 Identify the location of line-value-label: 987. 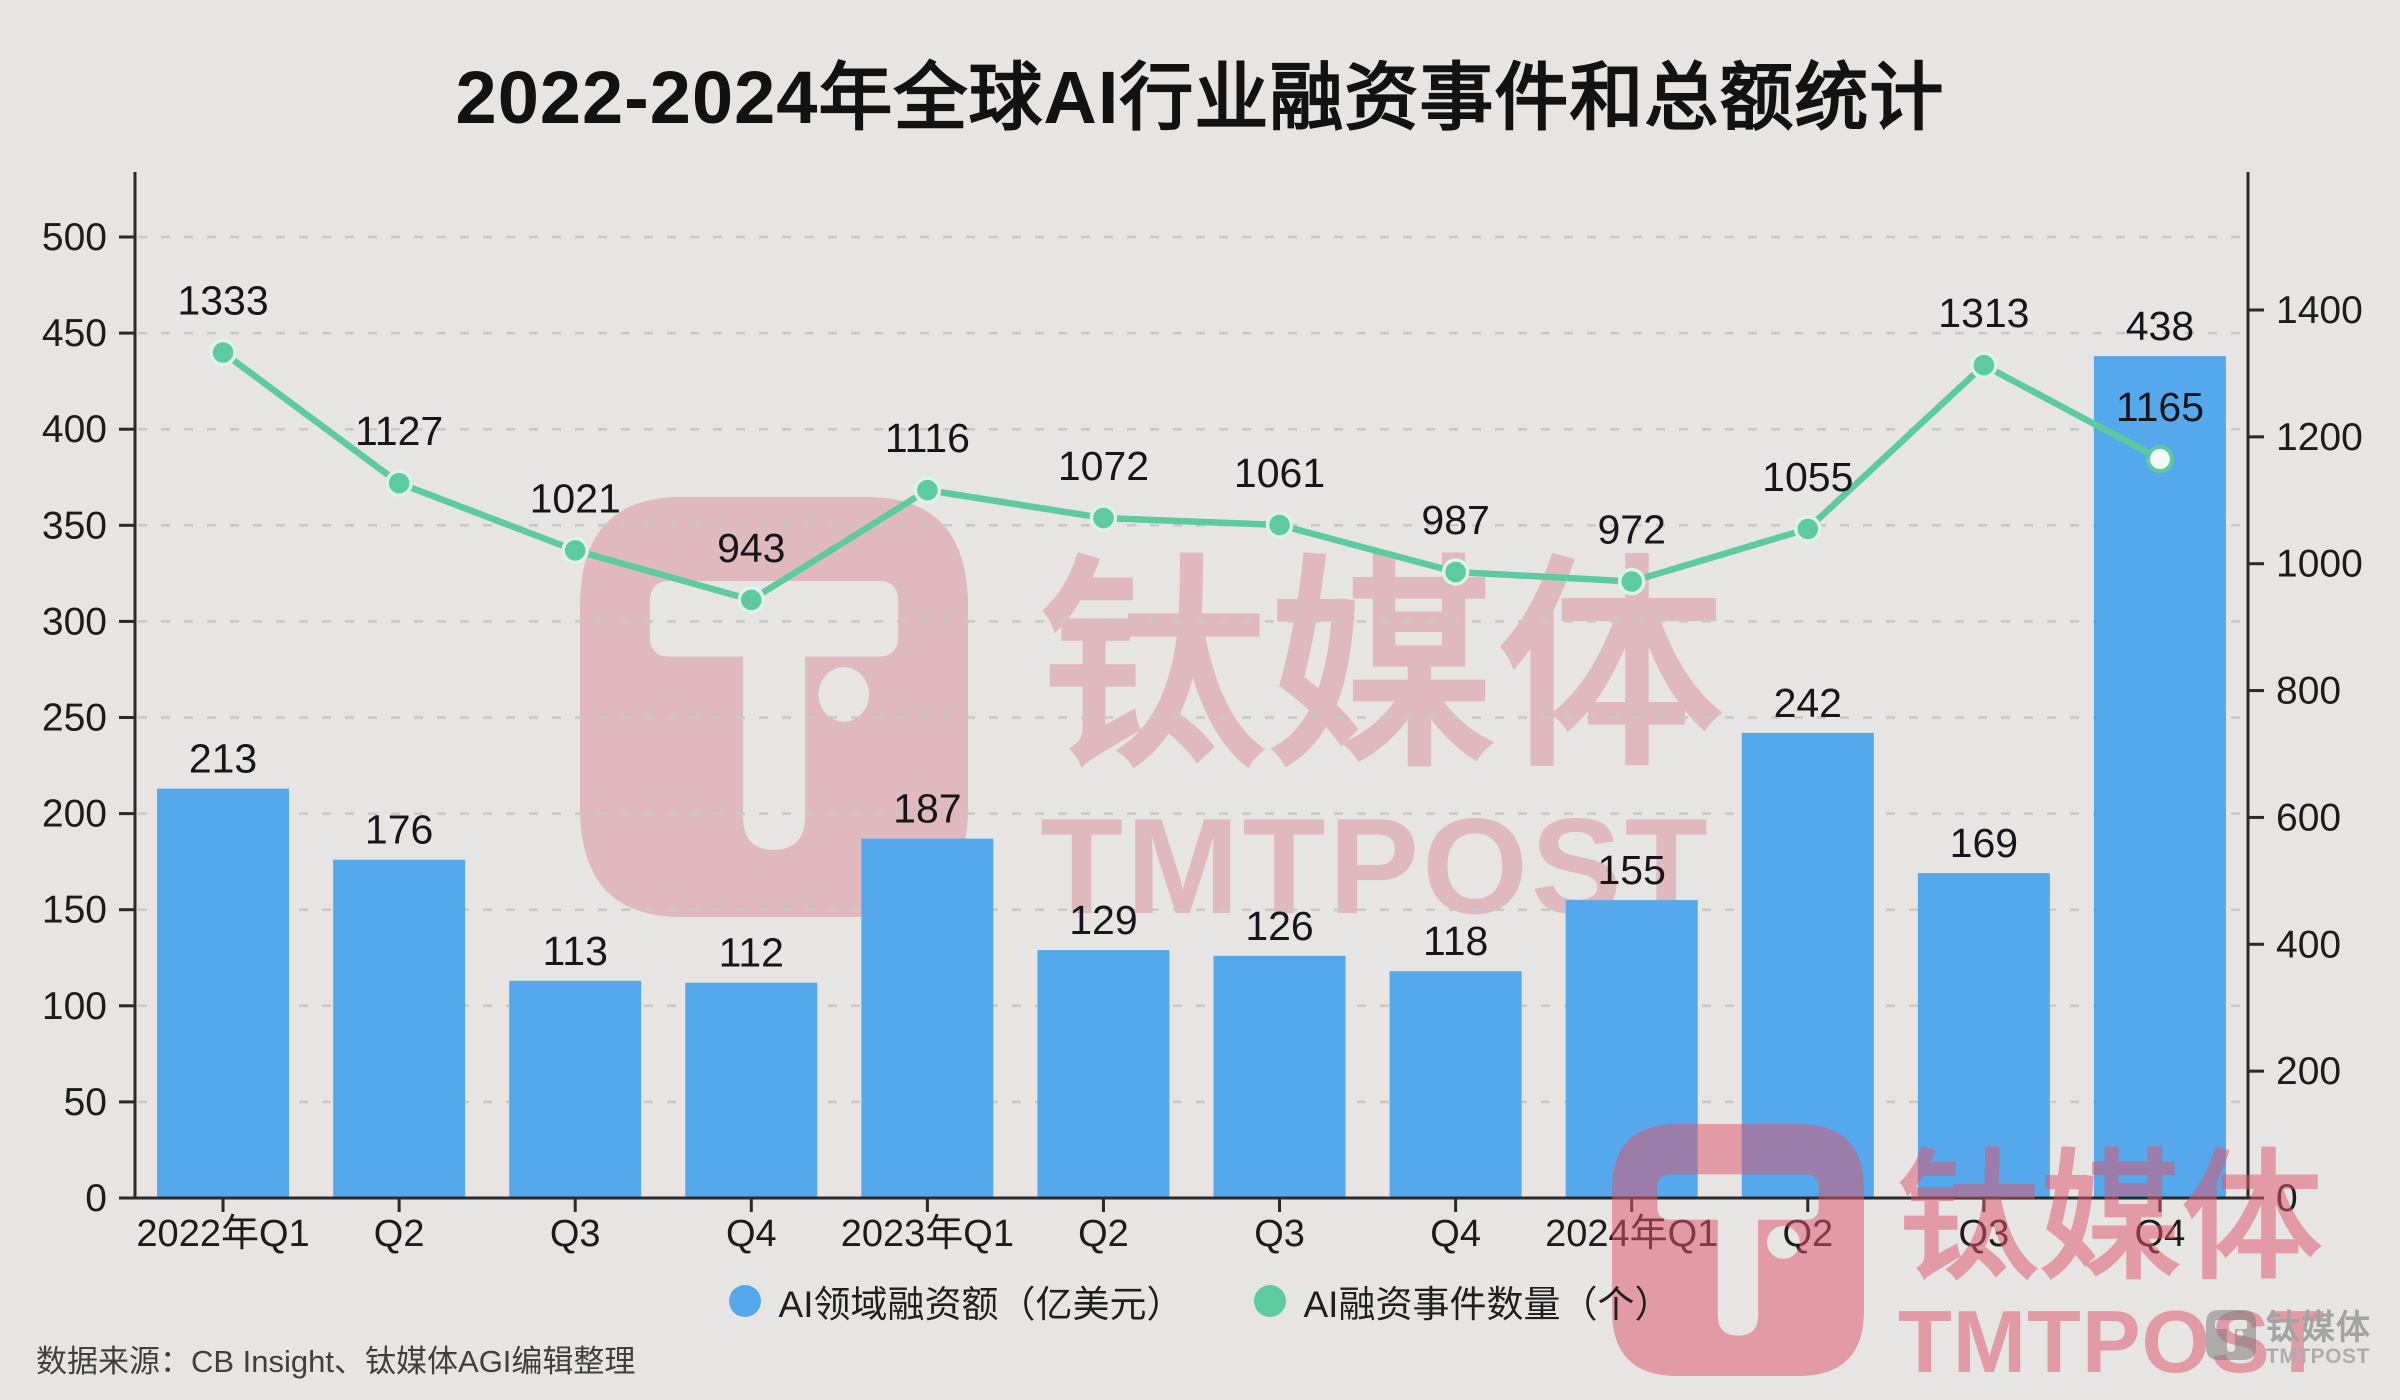
(1455, 520).